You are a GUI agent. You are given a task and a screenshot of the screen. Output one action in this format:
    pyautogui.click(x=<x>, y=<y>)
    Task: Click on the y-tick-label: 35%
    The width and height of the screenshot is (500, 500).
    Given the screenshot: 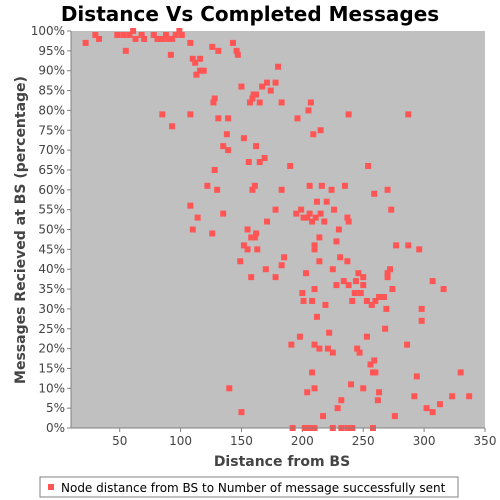 What is the action you would take?
    pyautogui.click(x=51, y=289)
    